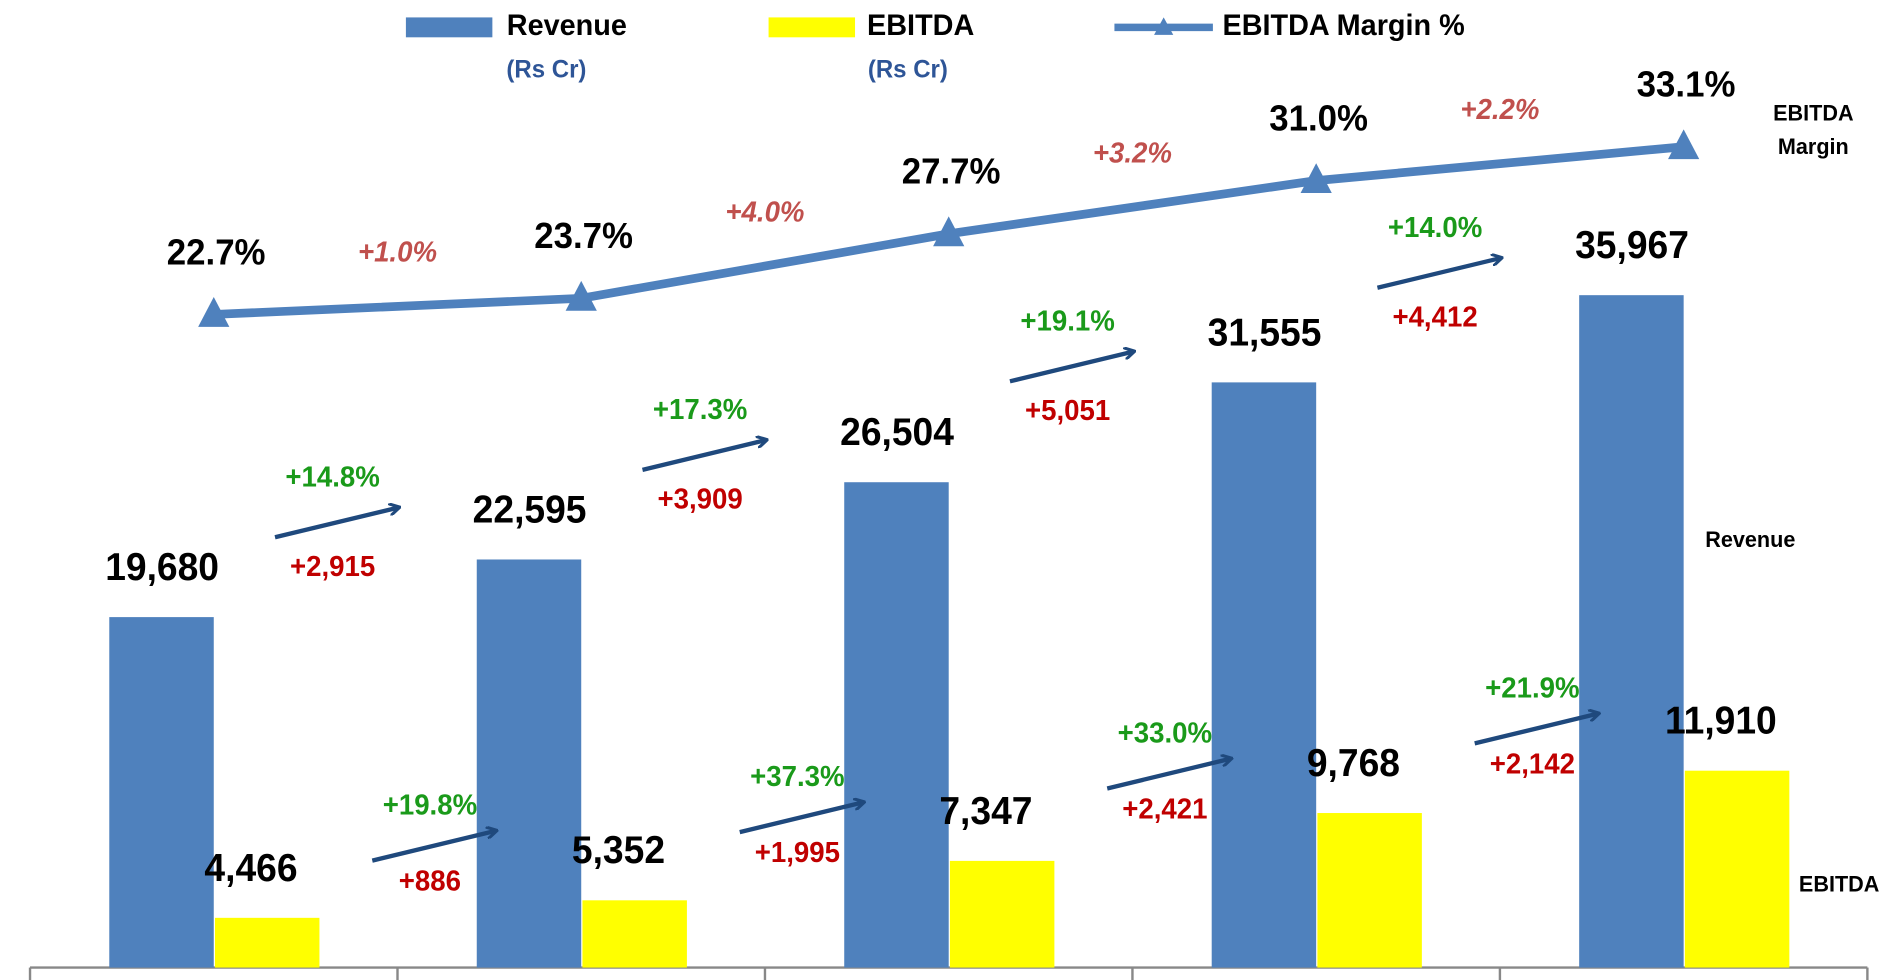 The width and height of the screenshot is (1883, 980). Describe the element at coordinates (1434, 317) in the screenshot. I see `growth-amount: +4,412` at that location.